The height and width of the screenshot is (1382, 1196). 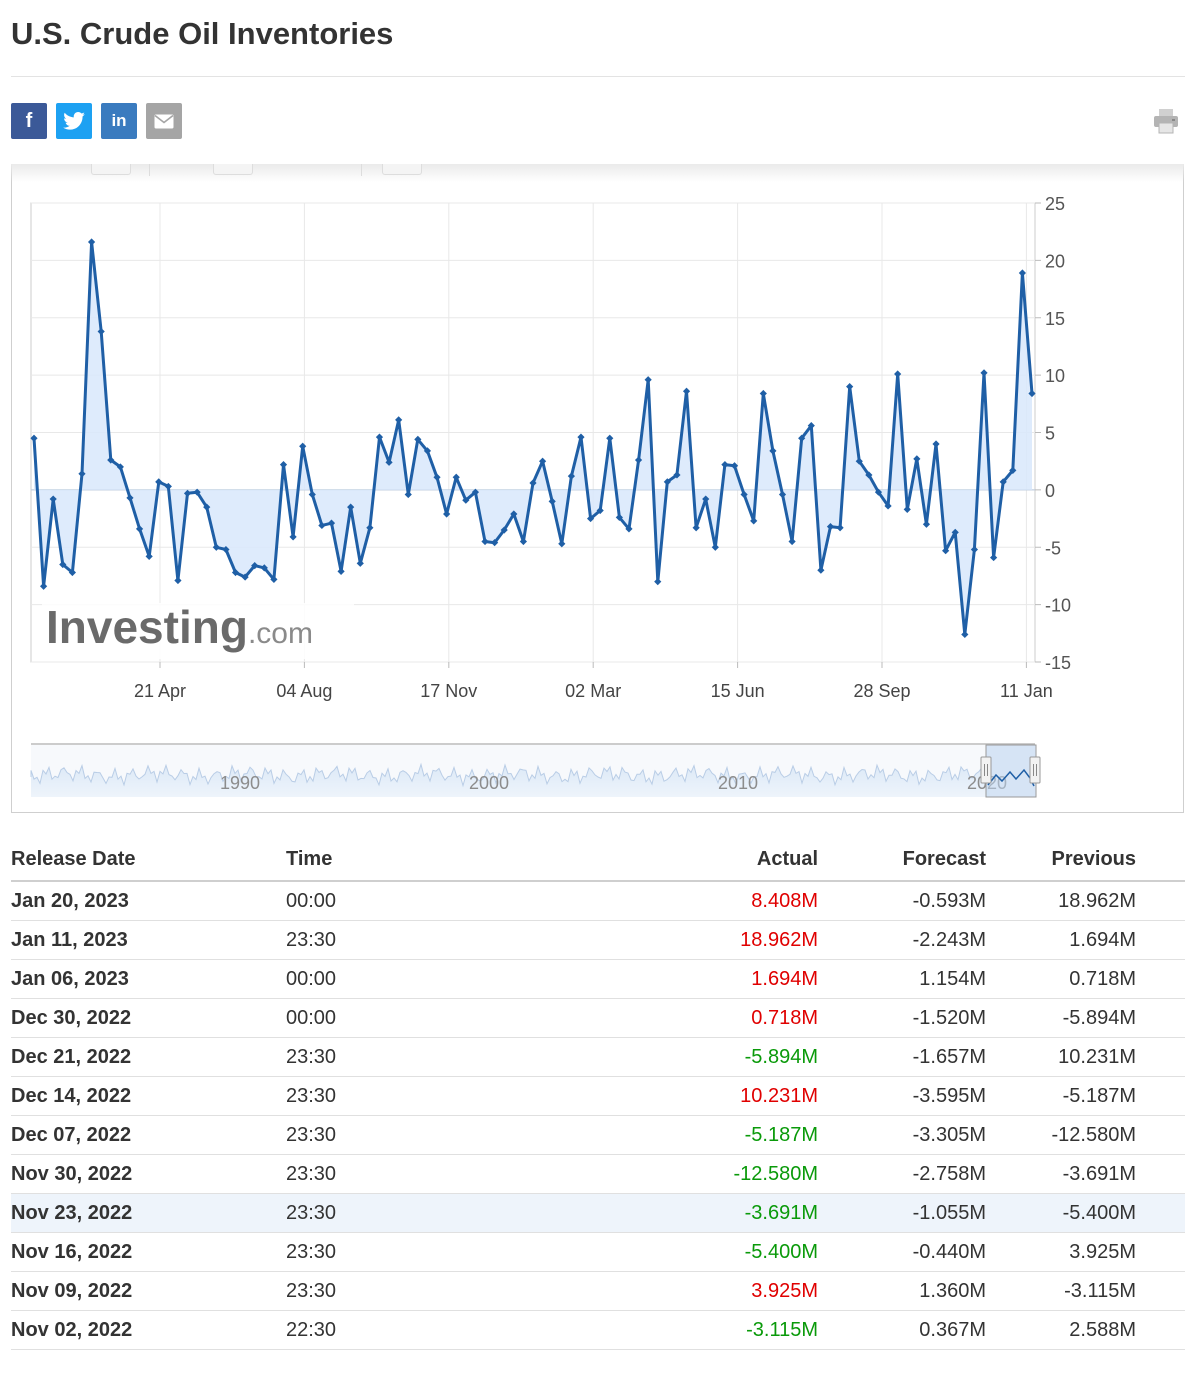 I want to click on email-share-button, so click(x=164, y=121).